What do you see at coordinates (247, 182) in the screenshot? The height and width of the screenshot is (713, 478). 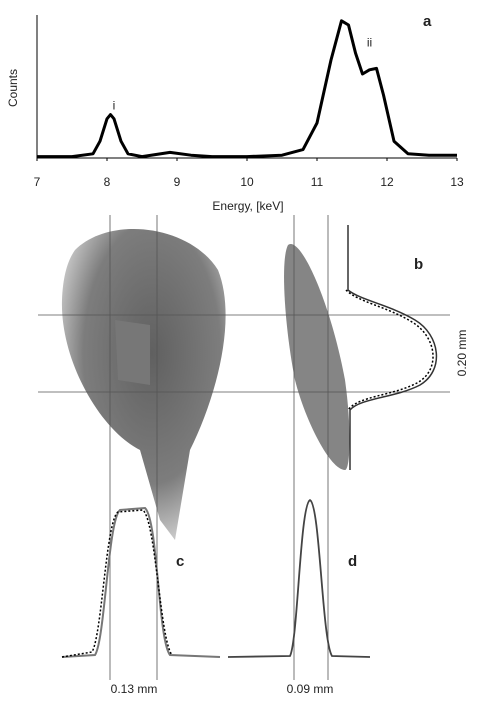 I see `x-tick-label: 10` at bounding box center [247, 182].